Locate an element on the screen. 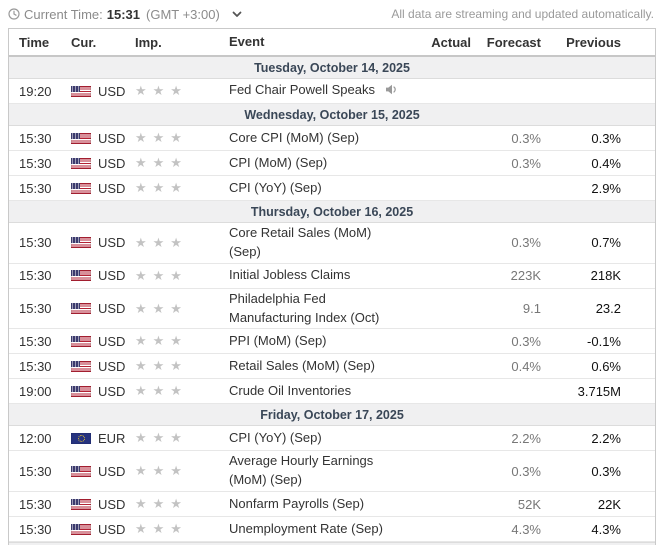  event-time: 19:20 is located at coordinates (35, 91).